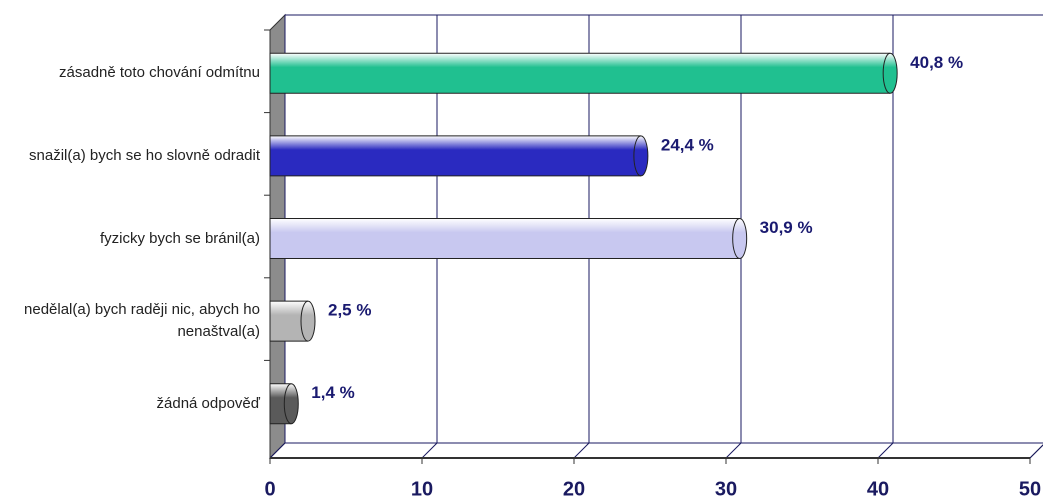 The width and height of the screenshot is (1043, 502). Describe the element at coordinates (179, 238) in the screenshot. I see `category-label: fyzicky bych se bránil(a)` at that location.